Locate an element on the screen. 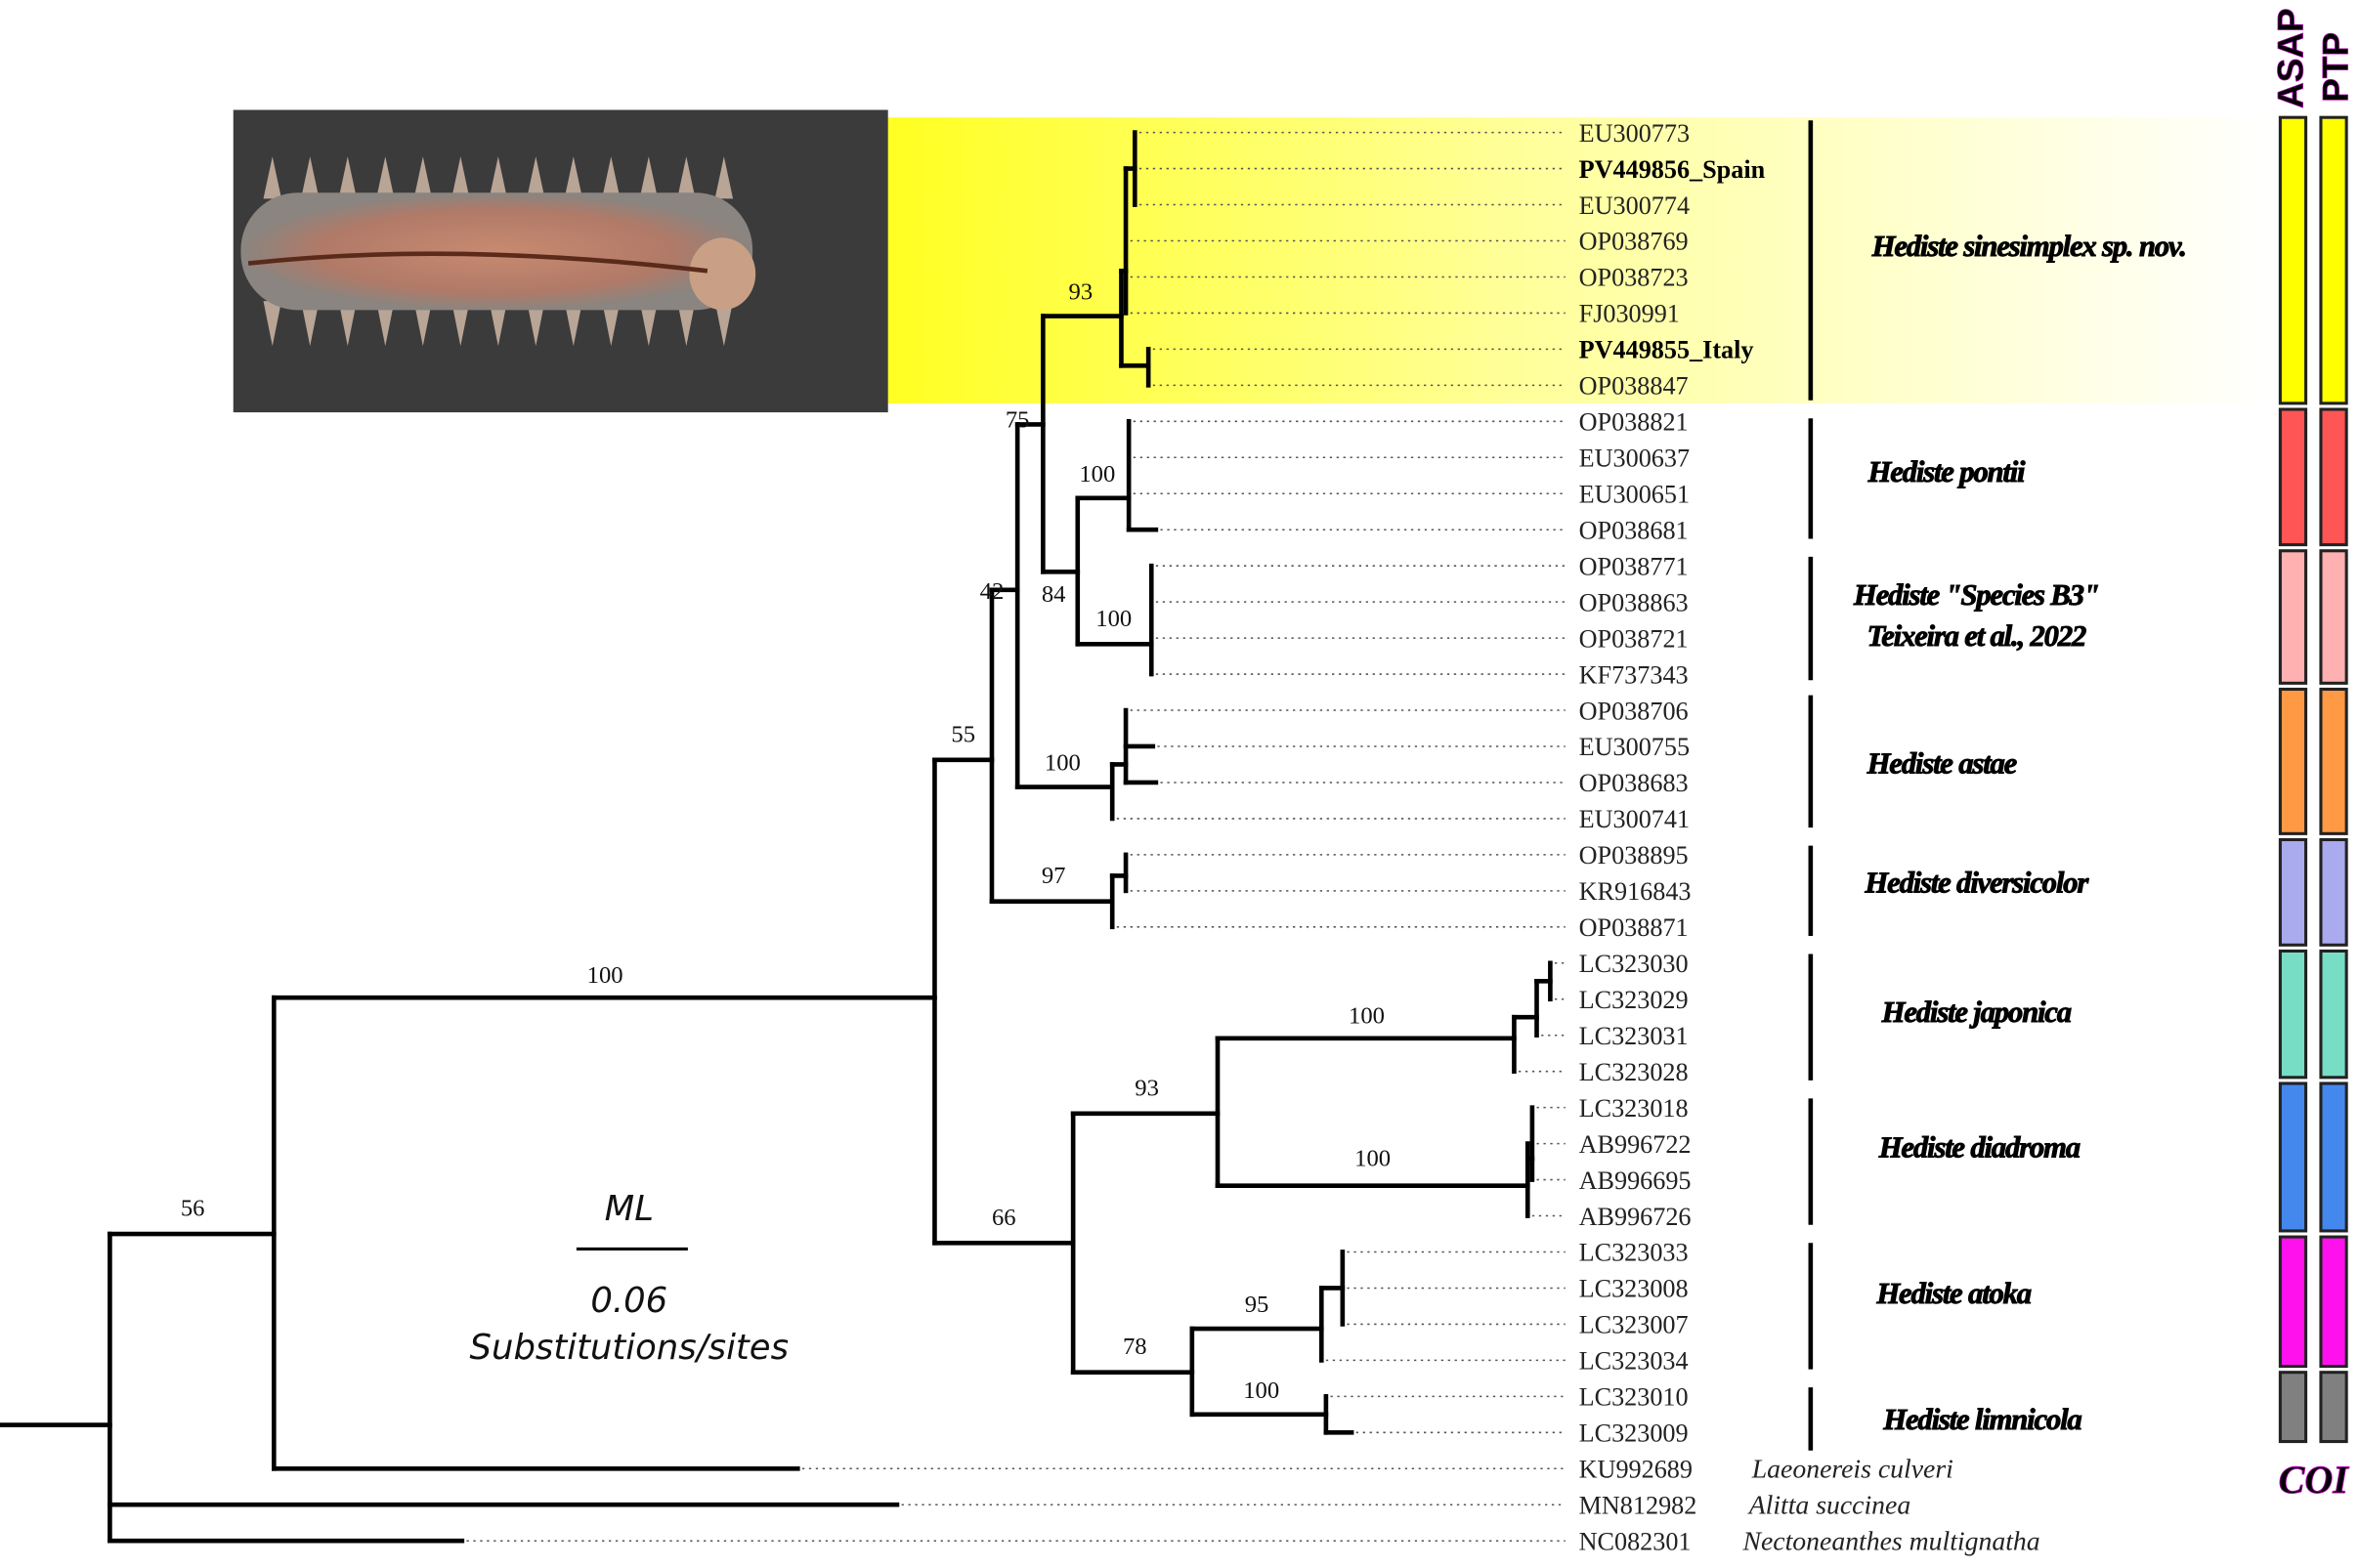  clade-name: Teixeira et al., 2022 is located at coordinates (1976, 636).